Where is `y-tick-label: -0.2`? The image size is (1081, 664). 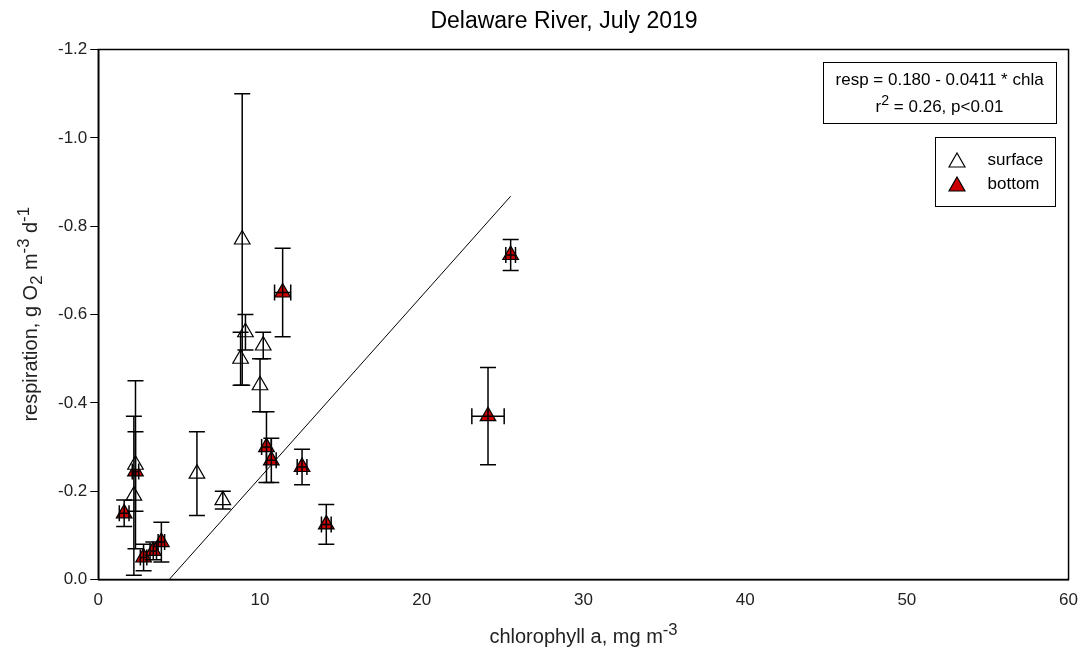
y-tick-label: -0.2 is located at coordinates (73, 490).